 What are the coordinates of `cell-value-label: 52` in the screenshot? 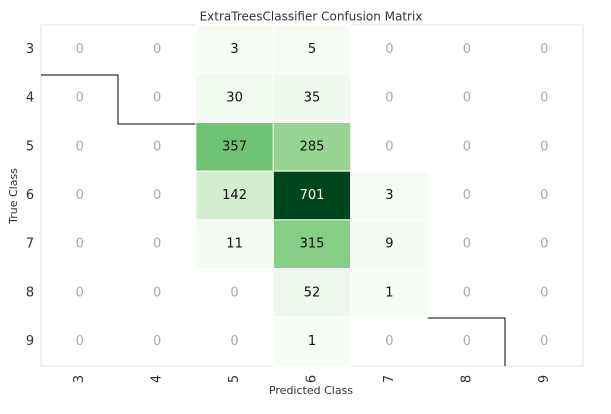 It's located at (312, 292).